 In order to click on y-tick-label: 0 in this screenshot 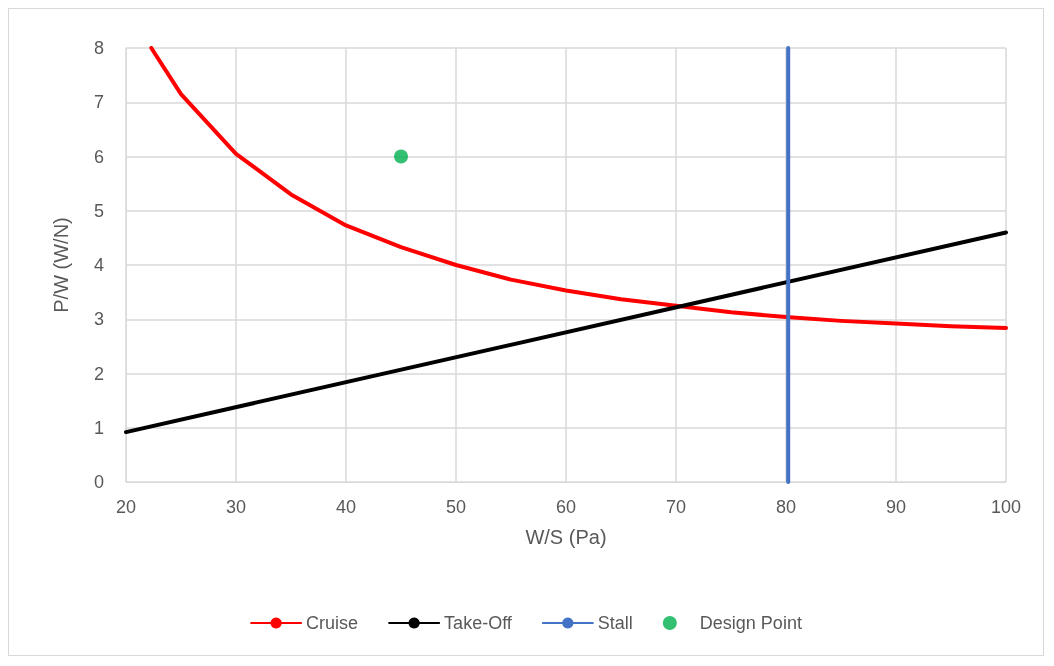, I will do `click(98, 482)`.